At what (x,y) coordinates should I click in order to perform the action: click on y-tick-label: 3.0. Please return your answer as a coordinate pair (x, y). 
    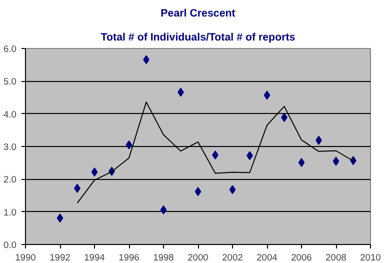
    Looking at the image, I should click on (10, 147).